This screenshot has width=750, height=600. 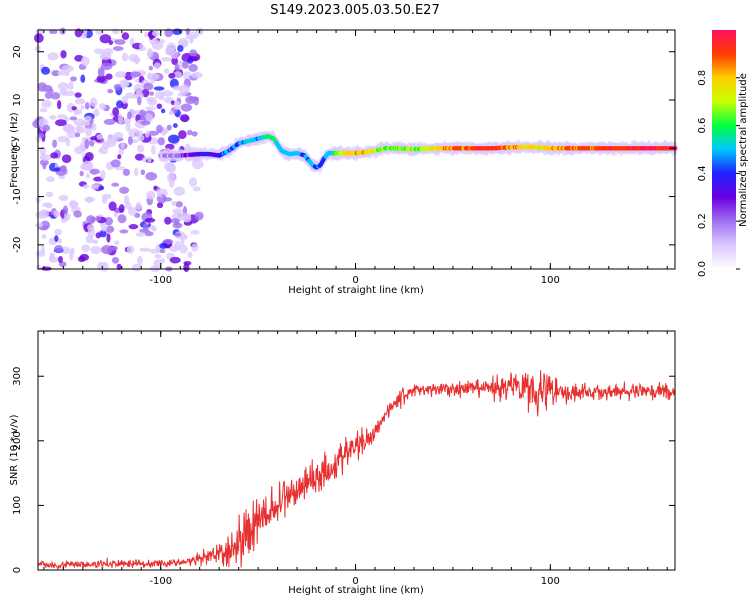 What do you see at coordinates (17, 196) in the screenshot?
I see `spectrogram-ytick-label: -10` at bounding box center [17, 196].